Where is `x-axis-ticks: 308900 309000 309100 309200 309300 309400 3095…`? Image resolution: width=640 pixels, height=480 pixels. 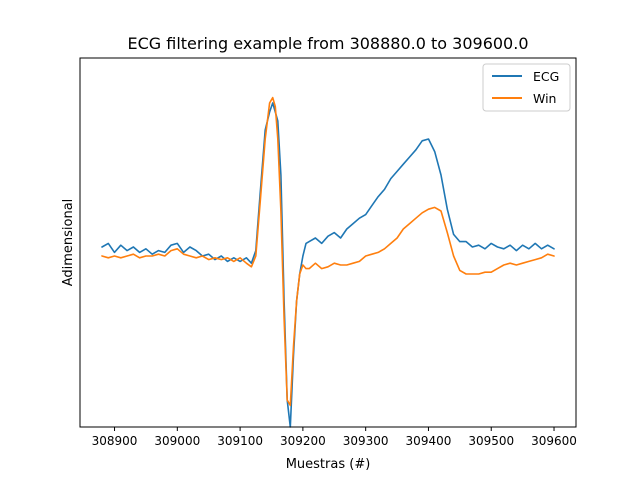 x-axis-ticks: 308900 309000 309100 309200 309300 309400 3095… is located at coordinates (334, 437).